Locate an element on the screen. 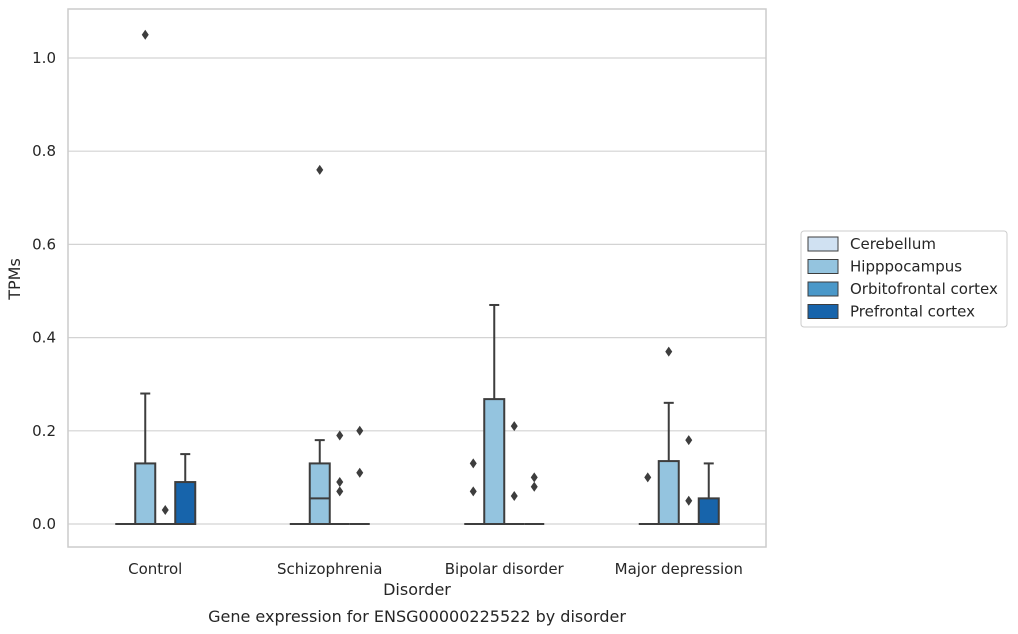  series-orbitofrontal-cortex is located at coordinates (427, 473).